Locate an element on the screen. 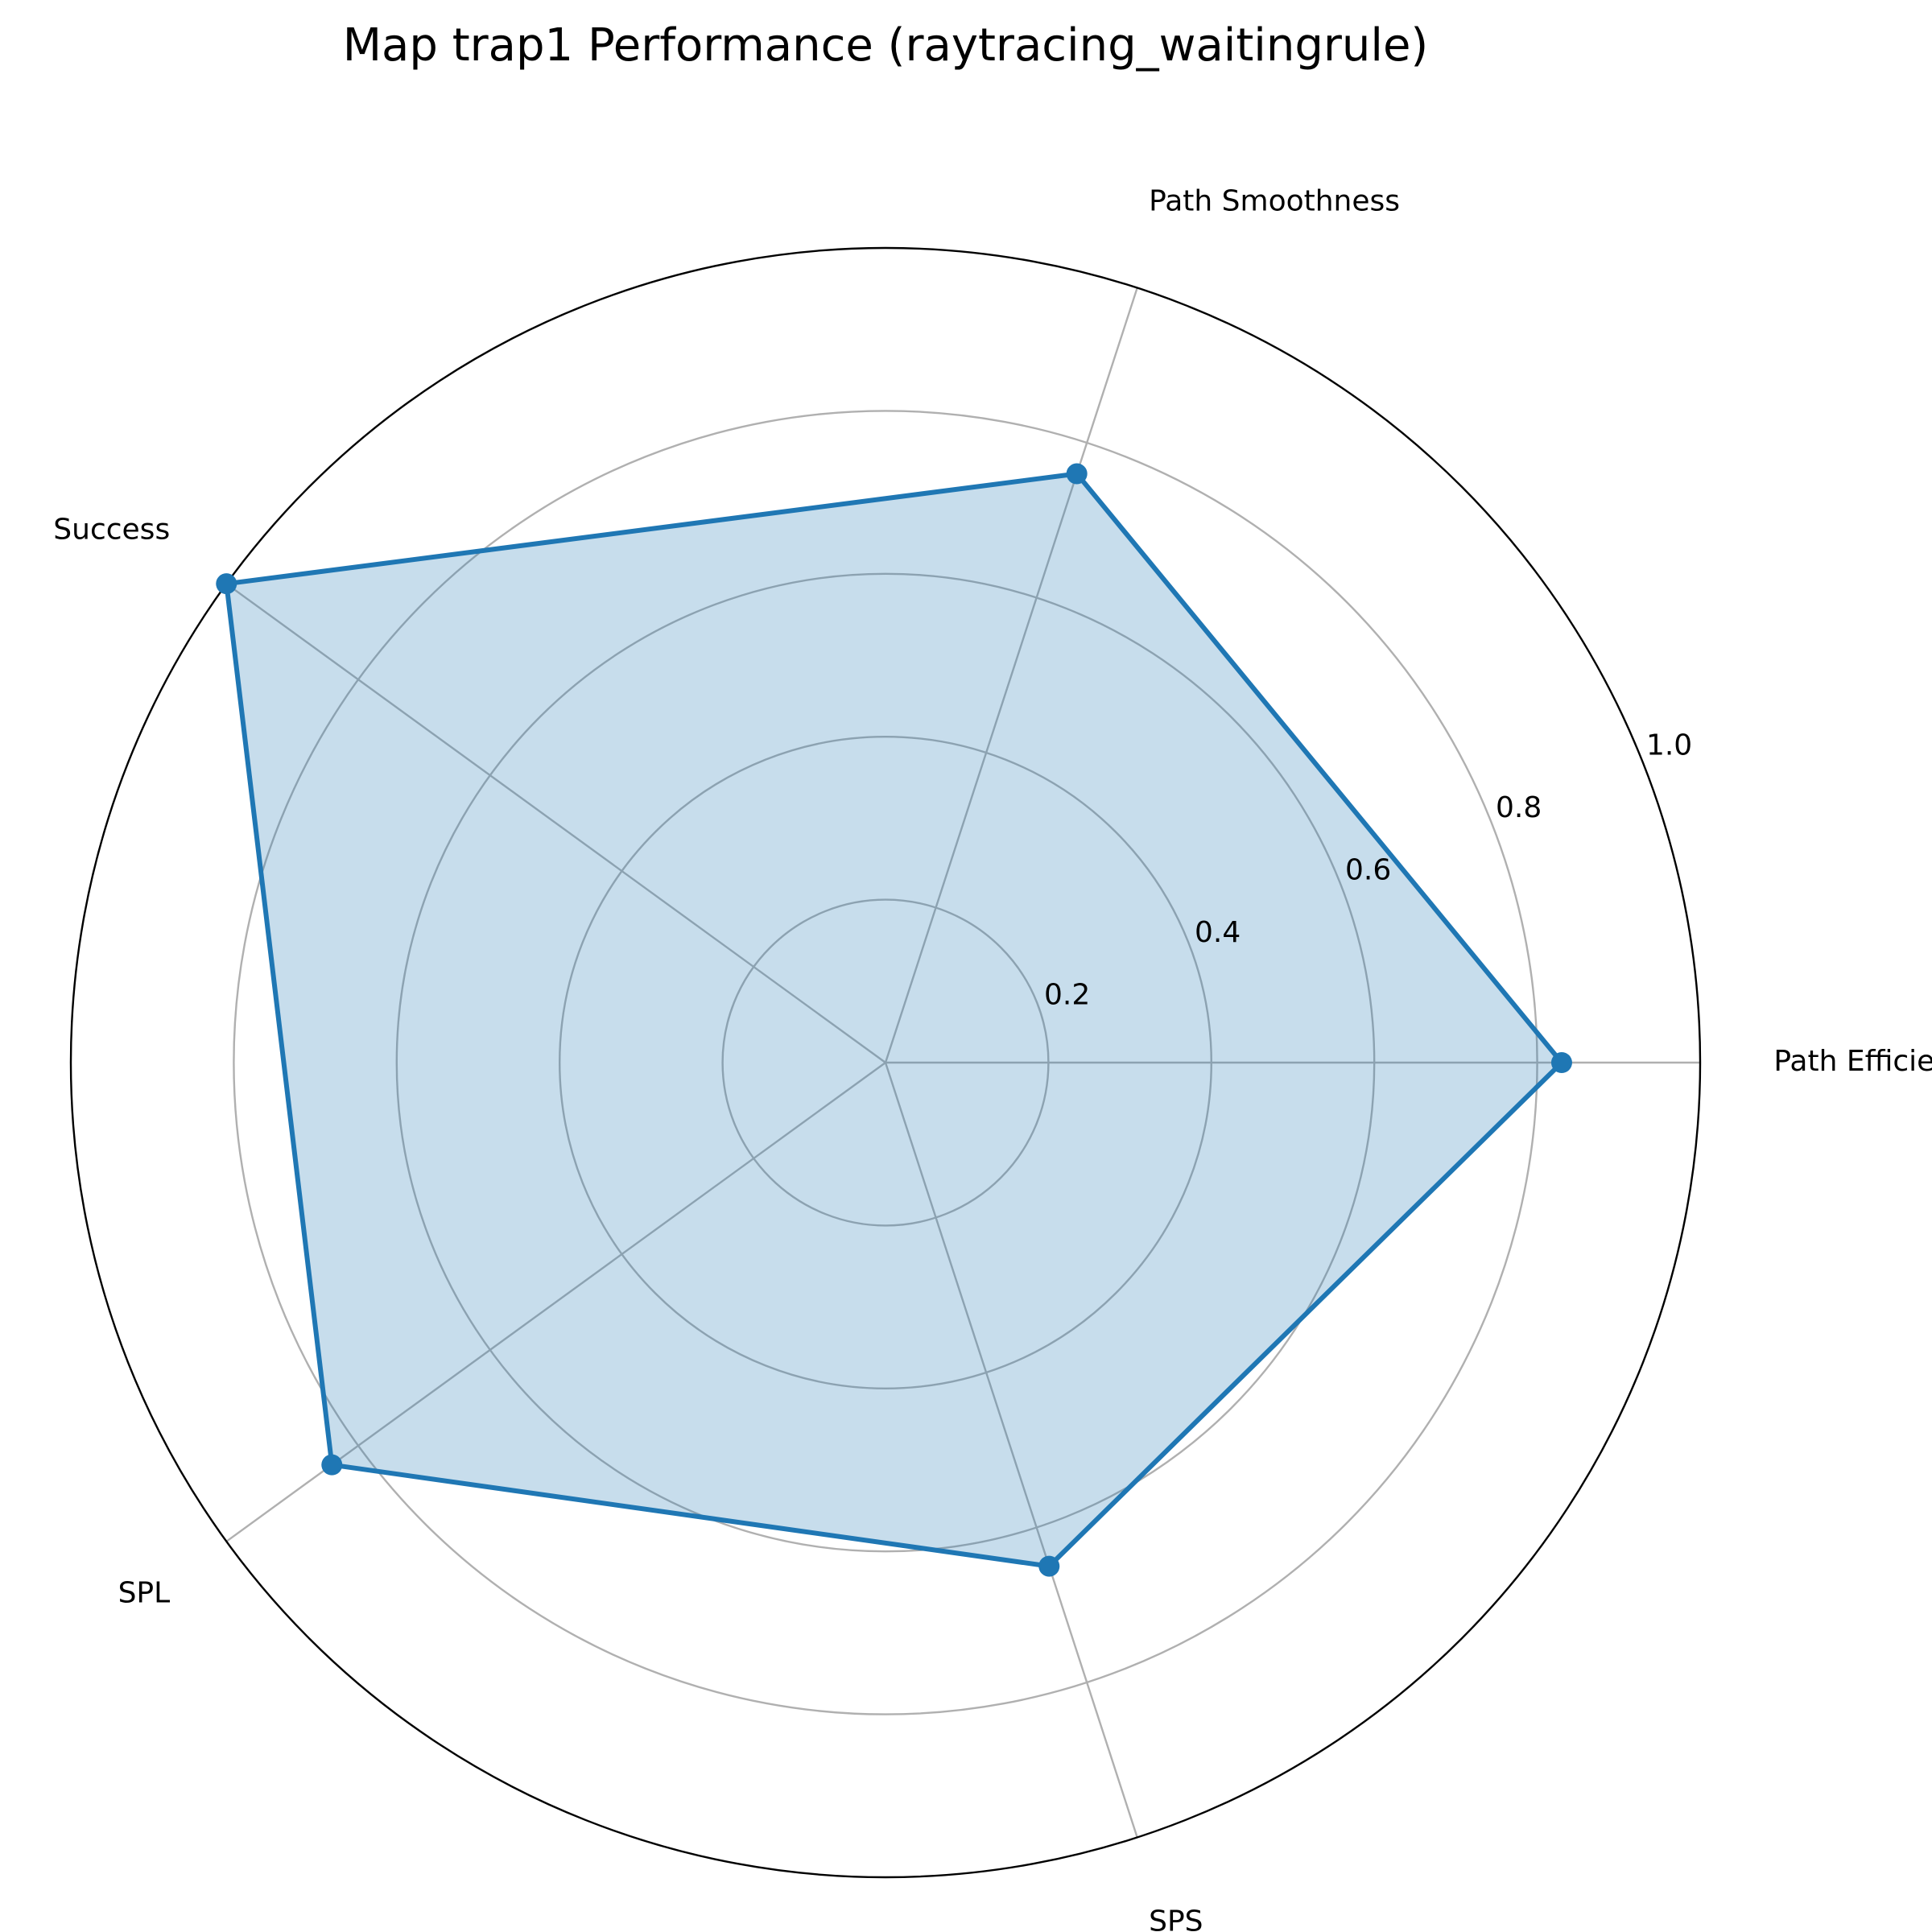  category-label: Success is located at coordinates (111, 530).